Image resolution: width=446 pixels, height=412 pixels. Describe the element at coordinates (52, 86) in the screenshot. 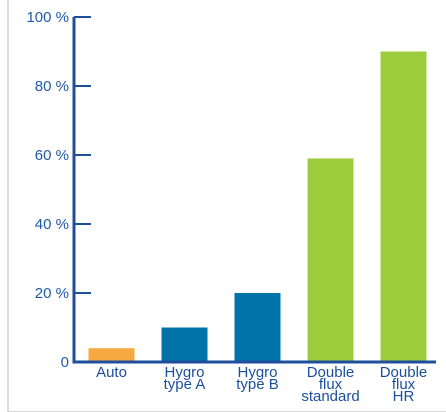

I see `y-tick-label: 80 %` at that location.